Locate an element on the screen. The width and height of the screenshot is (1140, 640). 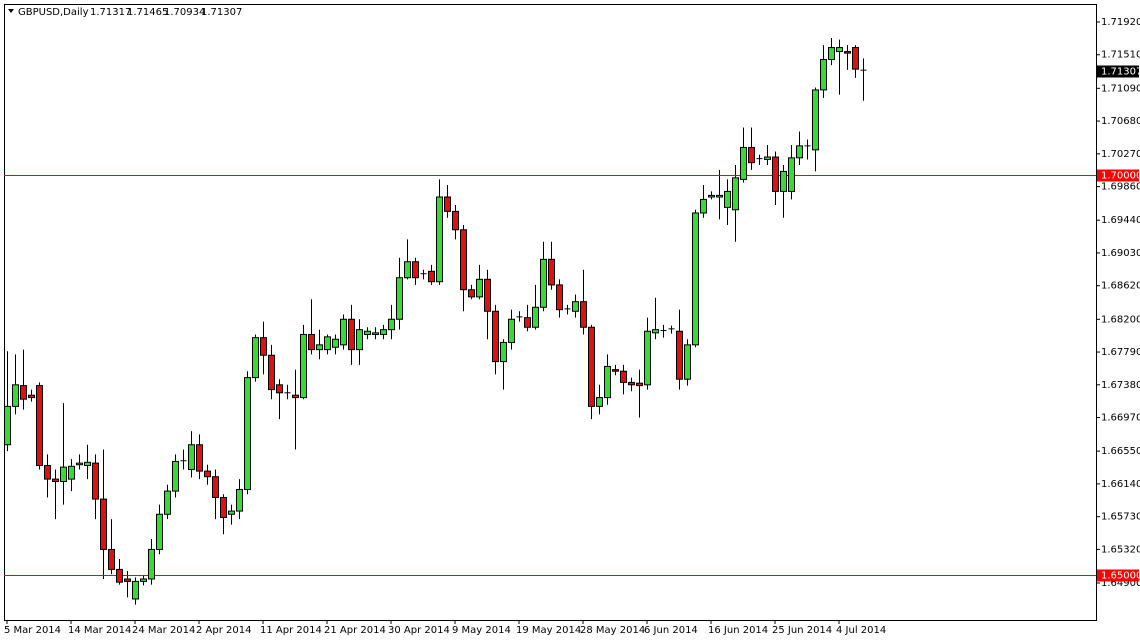
y-tick-label: 1.67790 is located at coordinates (1120, 352).